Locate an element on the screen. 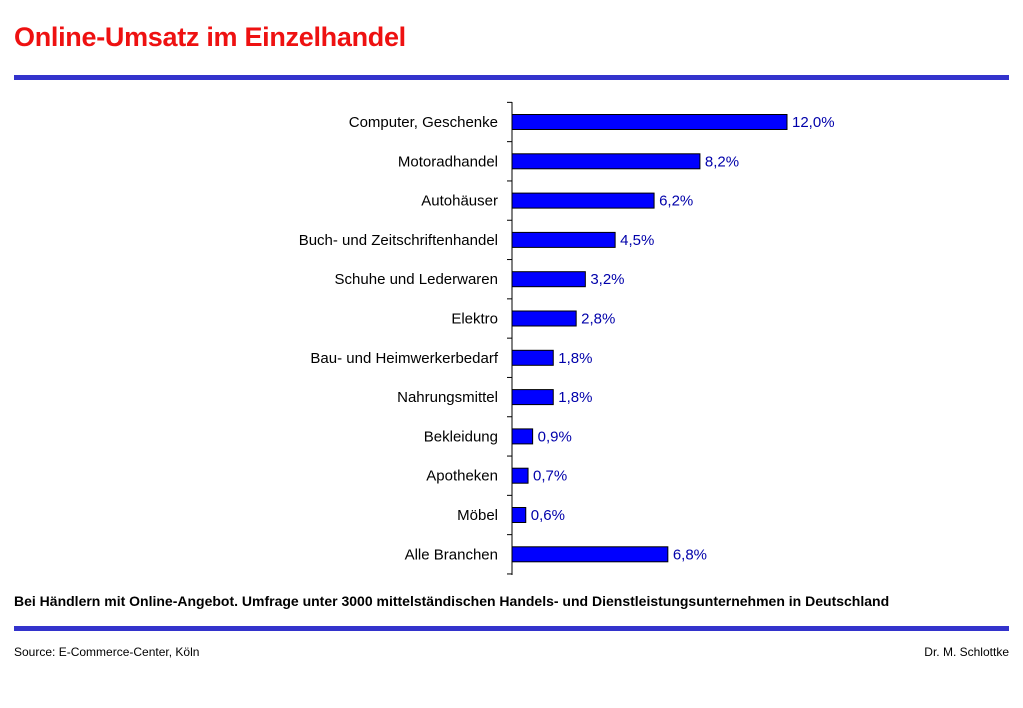  category-label: Motoradhandel is located at coordinates (448, 161).